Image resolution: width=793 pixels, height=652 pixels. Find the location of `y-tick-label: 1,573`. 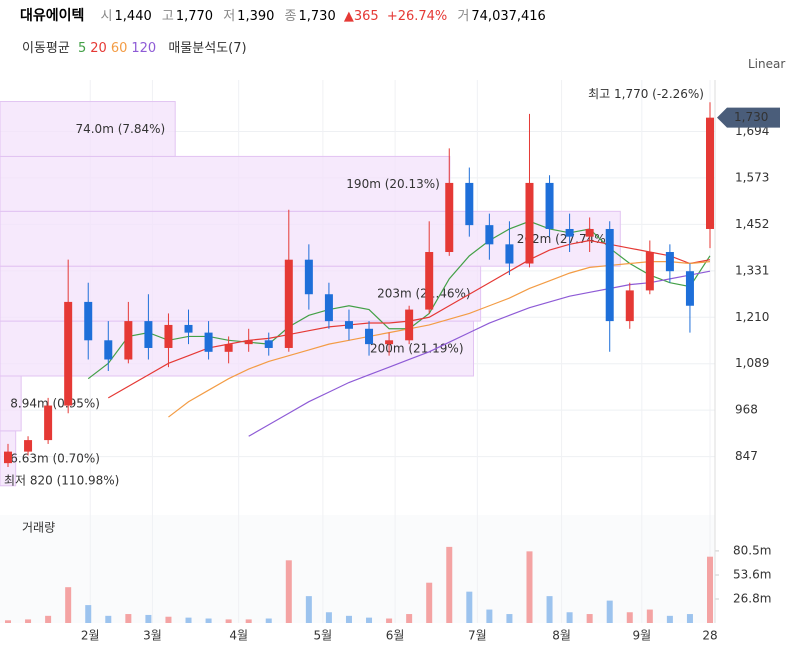

y-tick-label: 1,573 is located at coordinates (752, 177).